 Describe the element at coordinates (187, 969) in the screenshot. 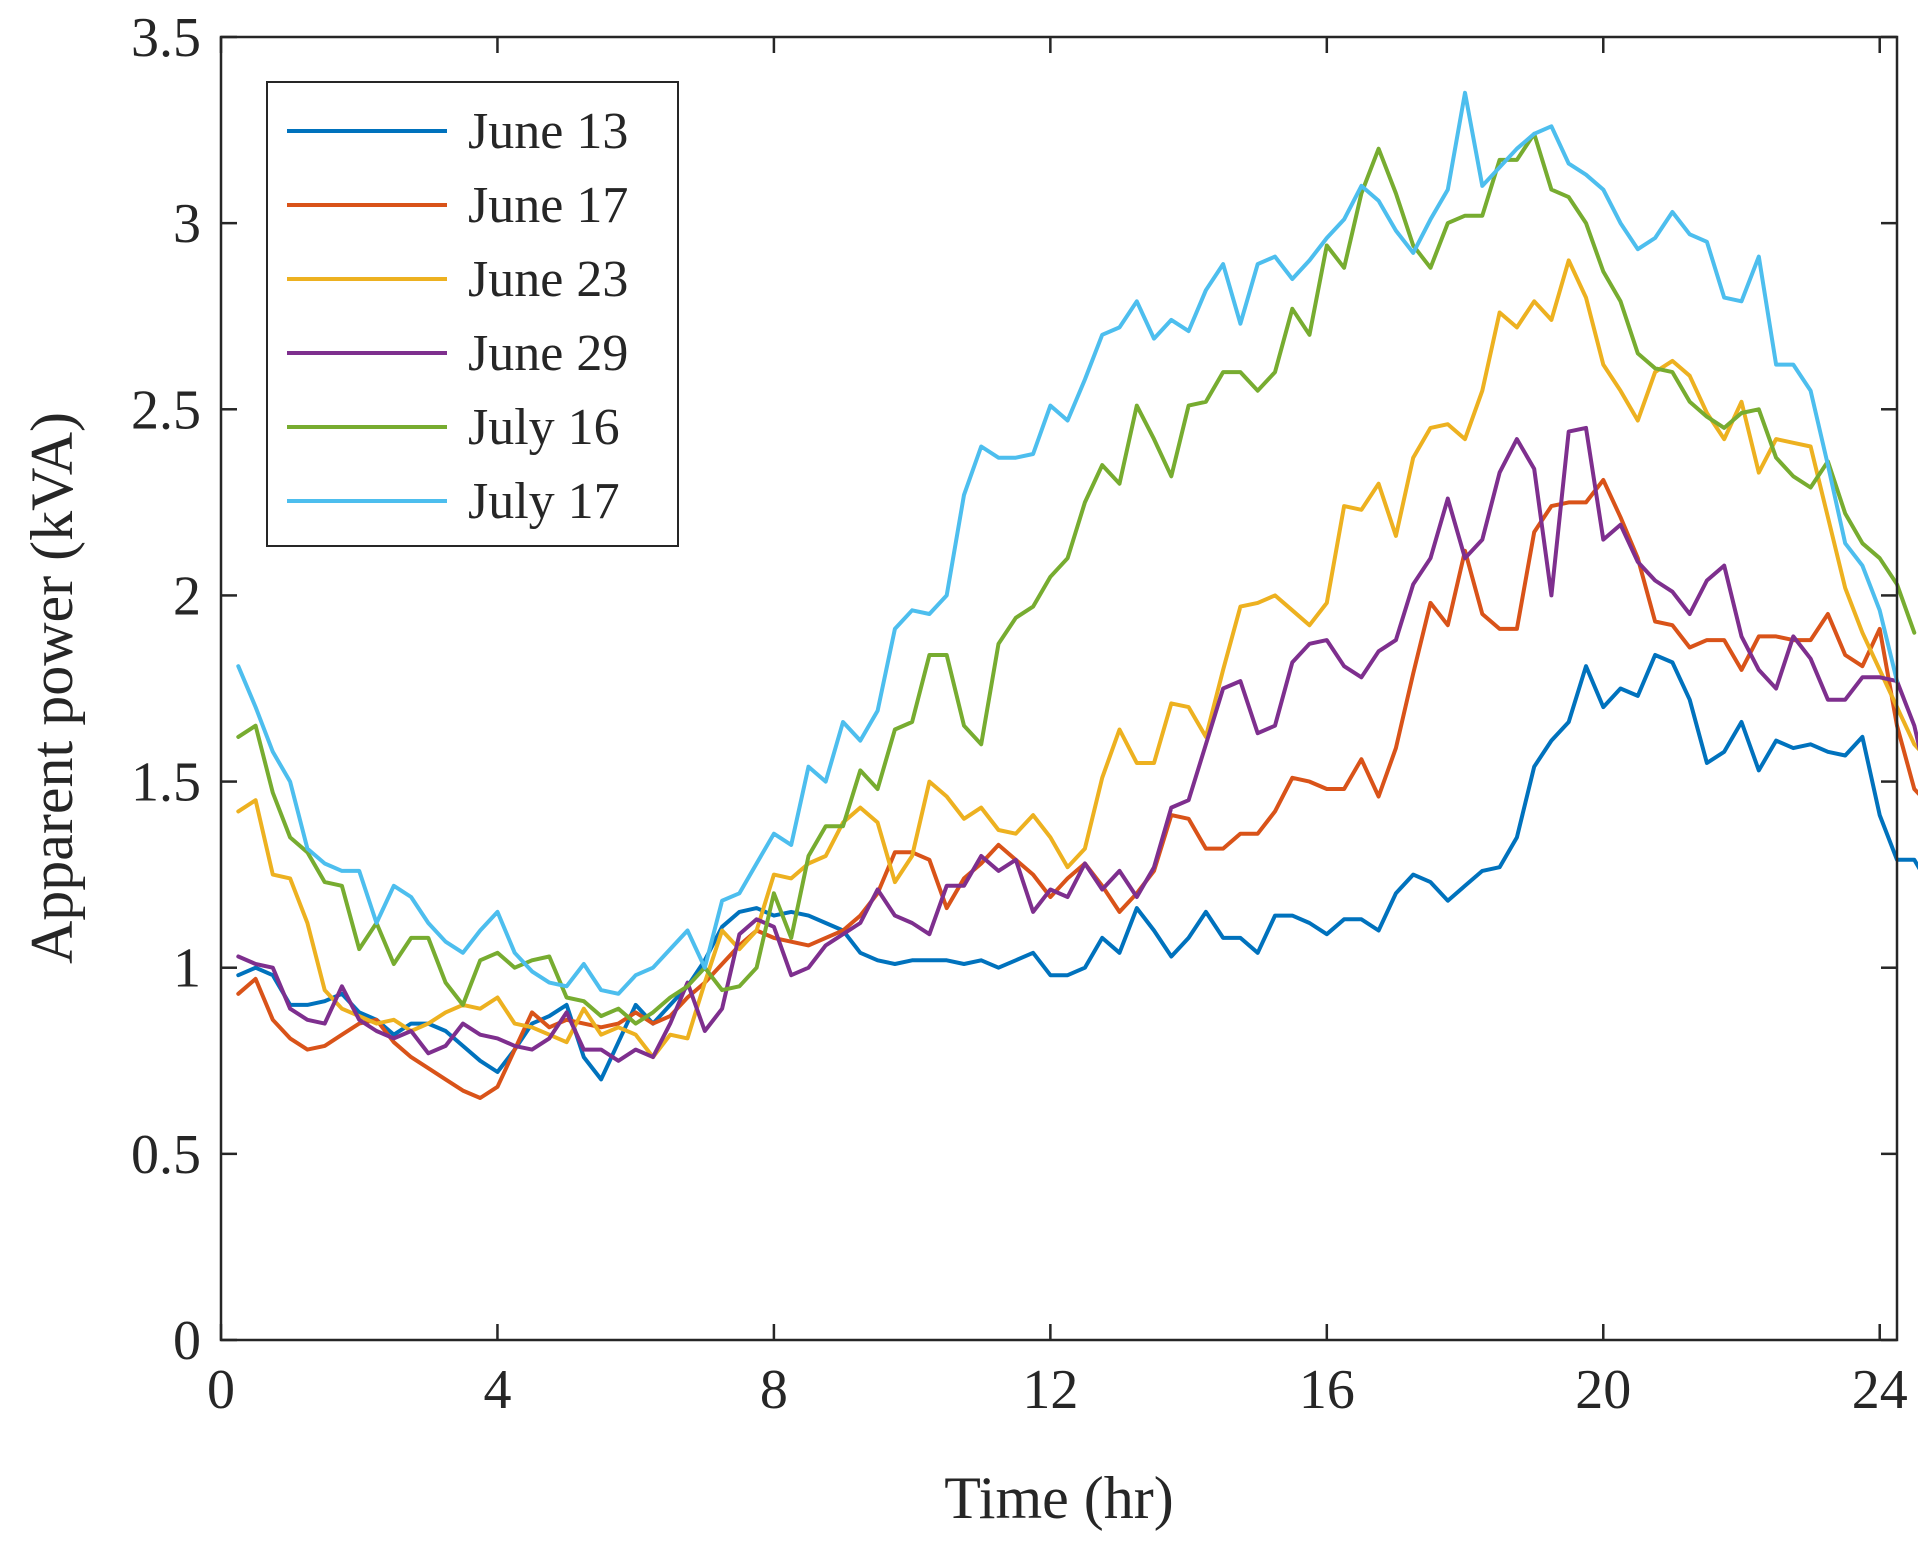

I see `y-tick-label: 1` at that location.